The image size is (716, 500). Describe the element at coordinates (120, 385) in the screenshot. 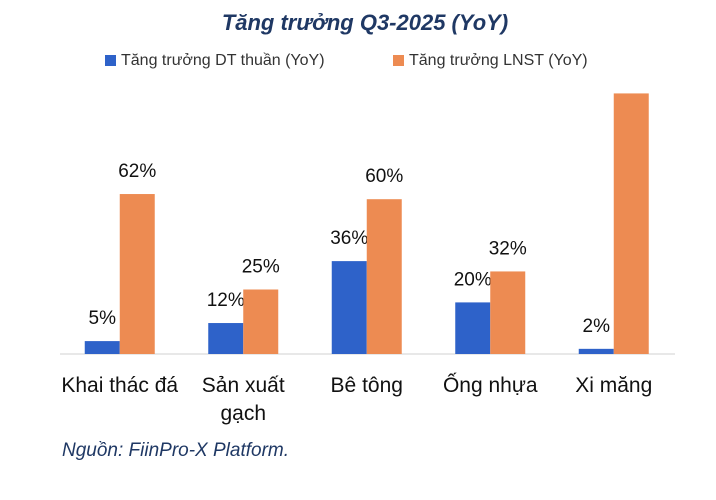

I see `x-tick-label: Khai thác đá` at that location.